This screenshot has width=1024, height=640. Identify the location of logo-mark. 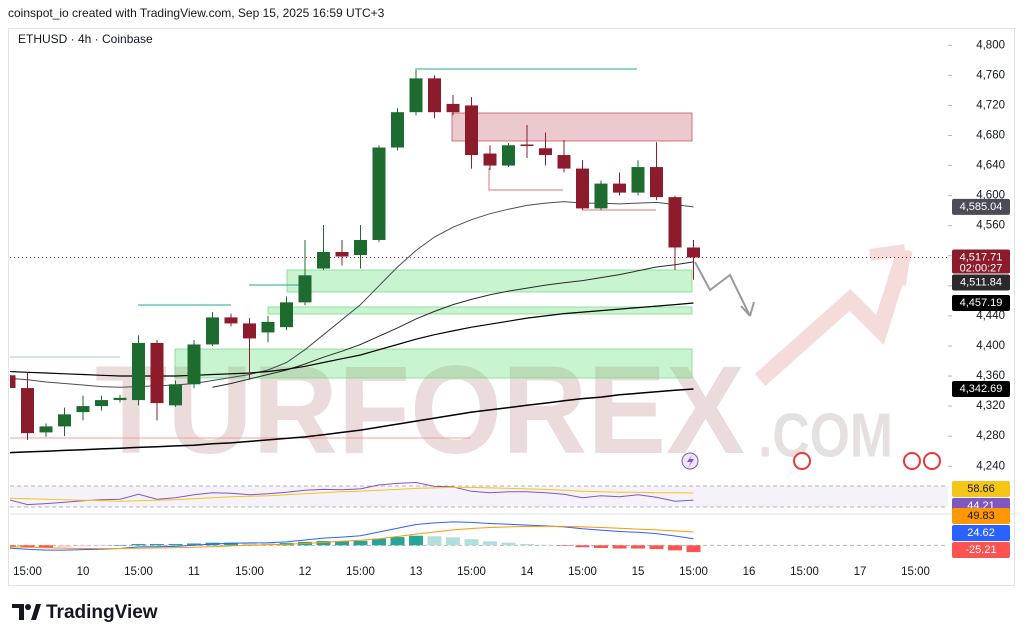
(36, 612).